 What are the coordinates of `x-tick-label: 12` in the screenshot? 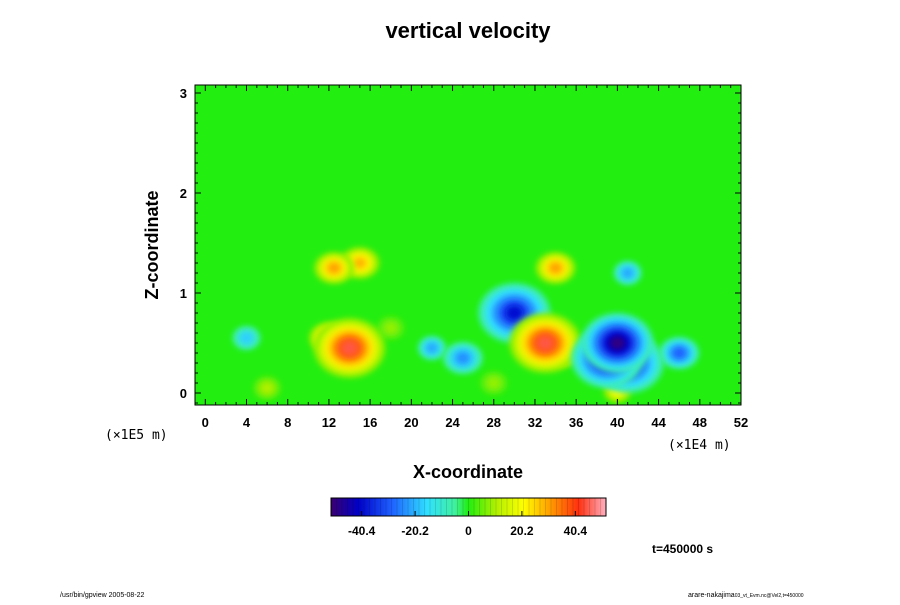 It's located at (329, 422).